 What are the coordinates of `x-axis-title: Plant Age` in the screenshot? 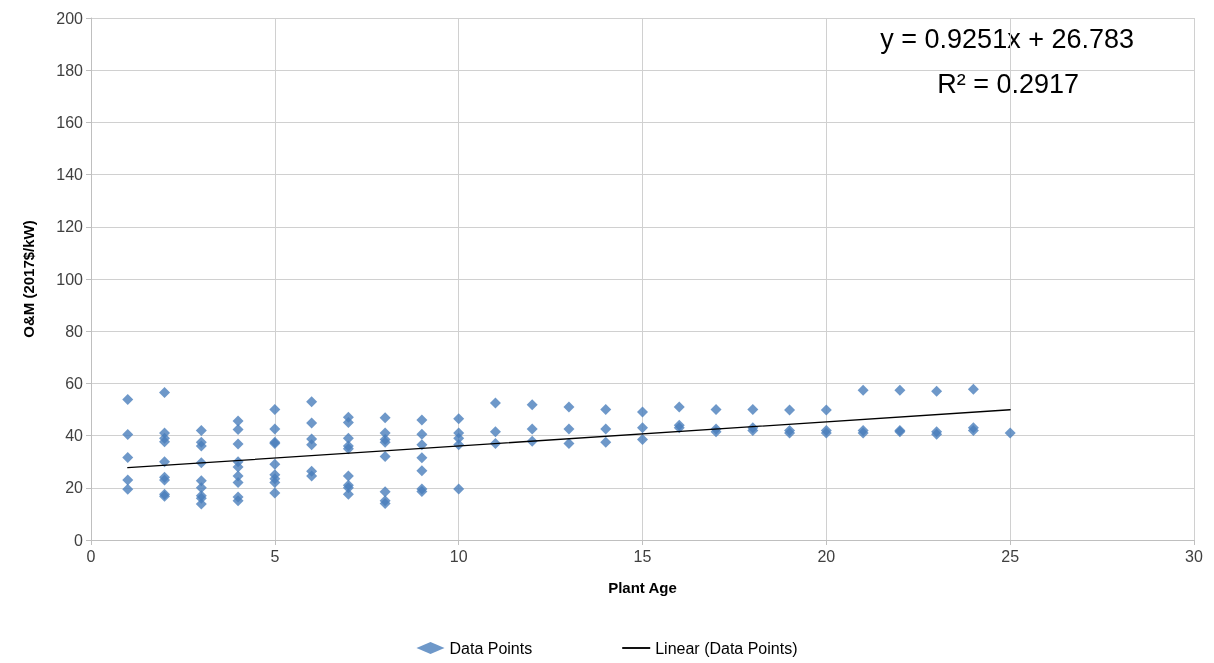 It's located at (642, 587).